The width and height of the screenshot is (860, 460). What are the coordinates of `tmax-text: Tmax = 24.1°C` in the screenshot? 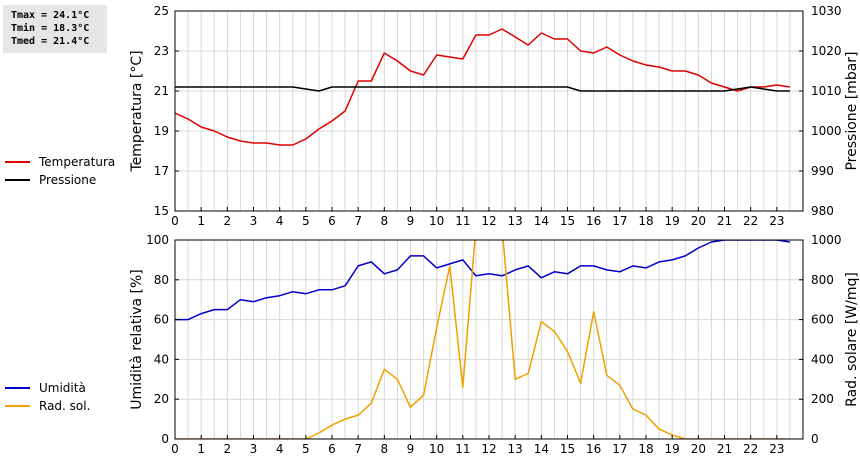 It's located at (50, 15).